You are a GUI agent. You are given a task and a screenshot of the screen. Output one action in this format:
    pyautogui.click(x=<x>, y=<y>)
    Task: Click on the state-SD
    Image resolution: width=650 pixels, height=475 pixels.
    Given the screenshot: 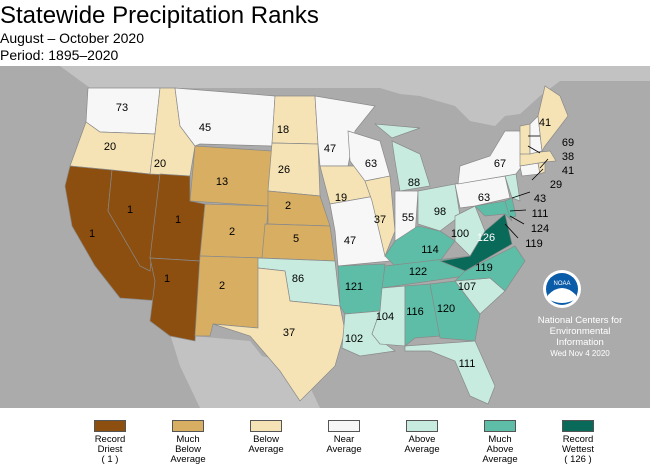 What is the action you would take?
    pyautogui.click(x=294, y=169)
    